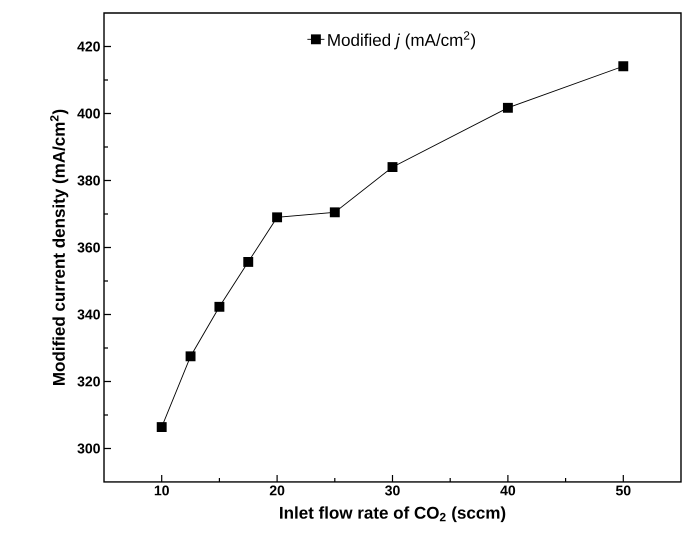 Image resolution: width=683 pixels, height=554 pixels. Describe the element at coordinates (88, 181) in the screenshot. I see `y-tick-label: 380` at that location.